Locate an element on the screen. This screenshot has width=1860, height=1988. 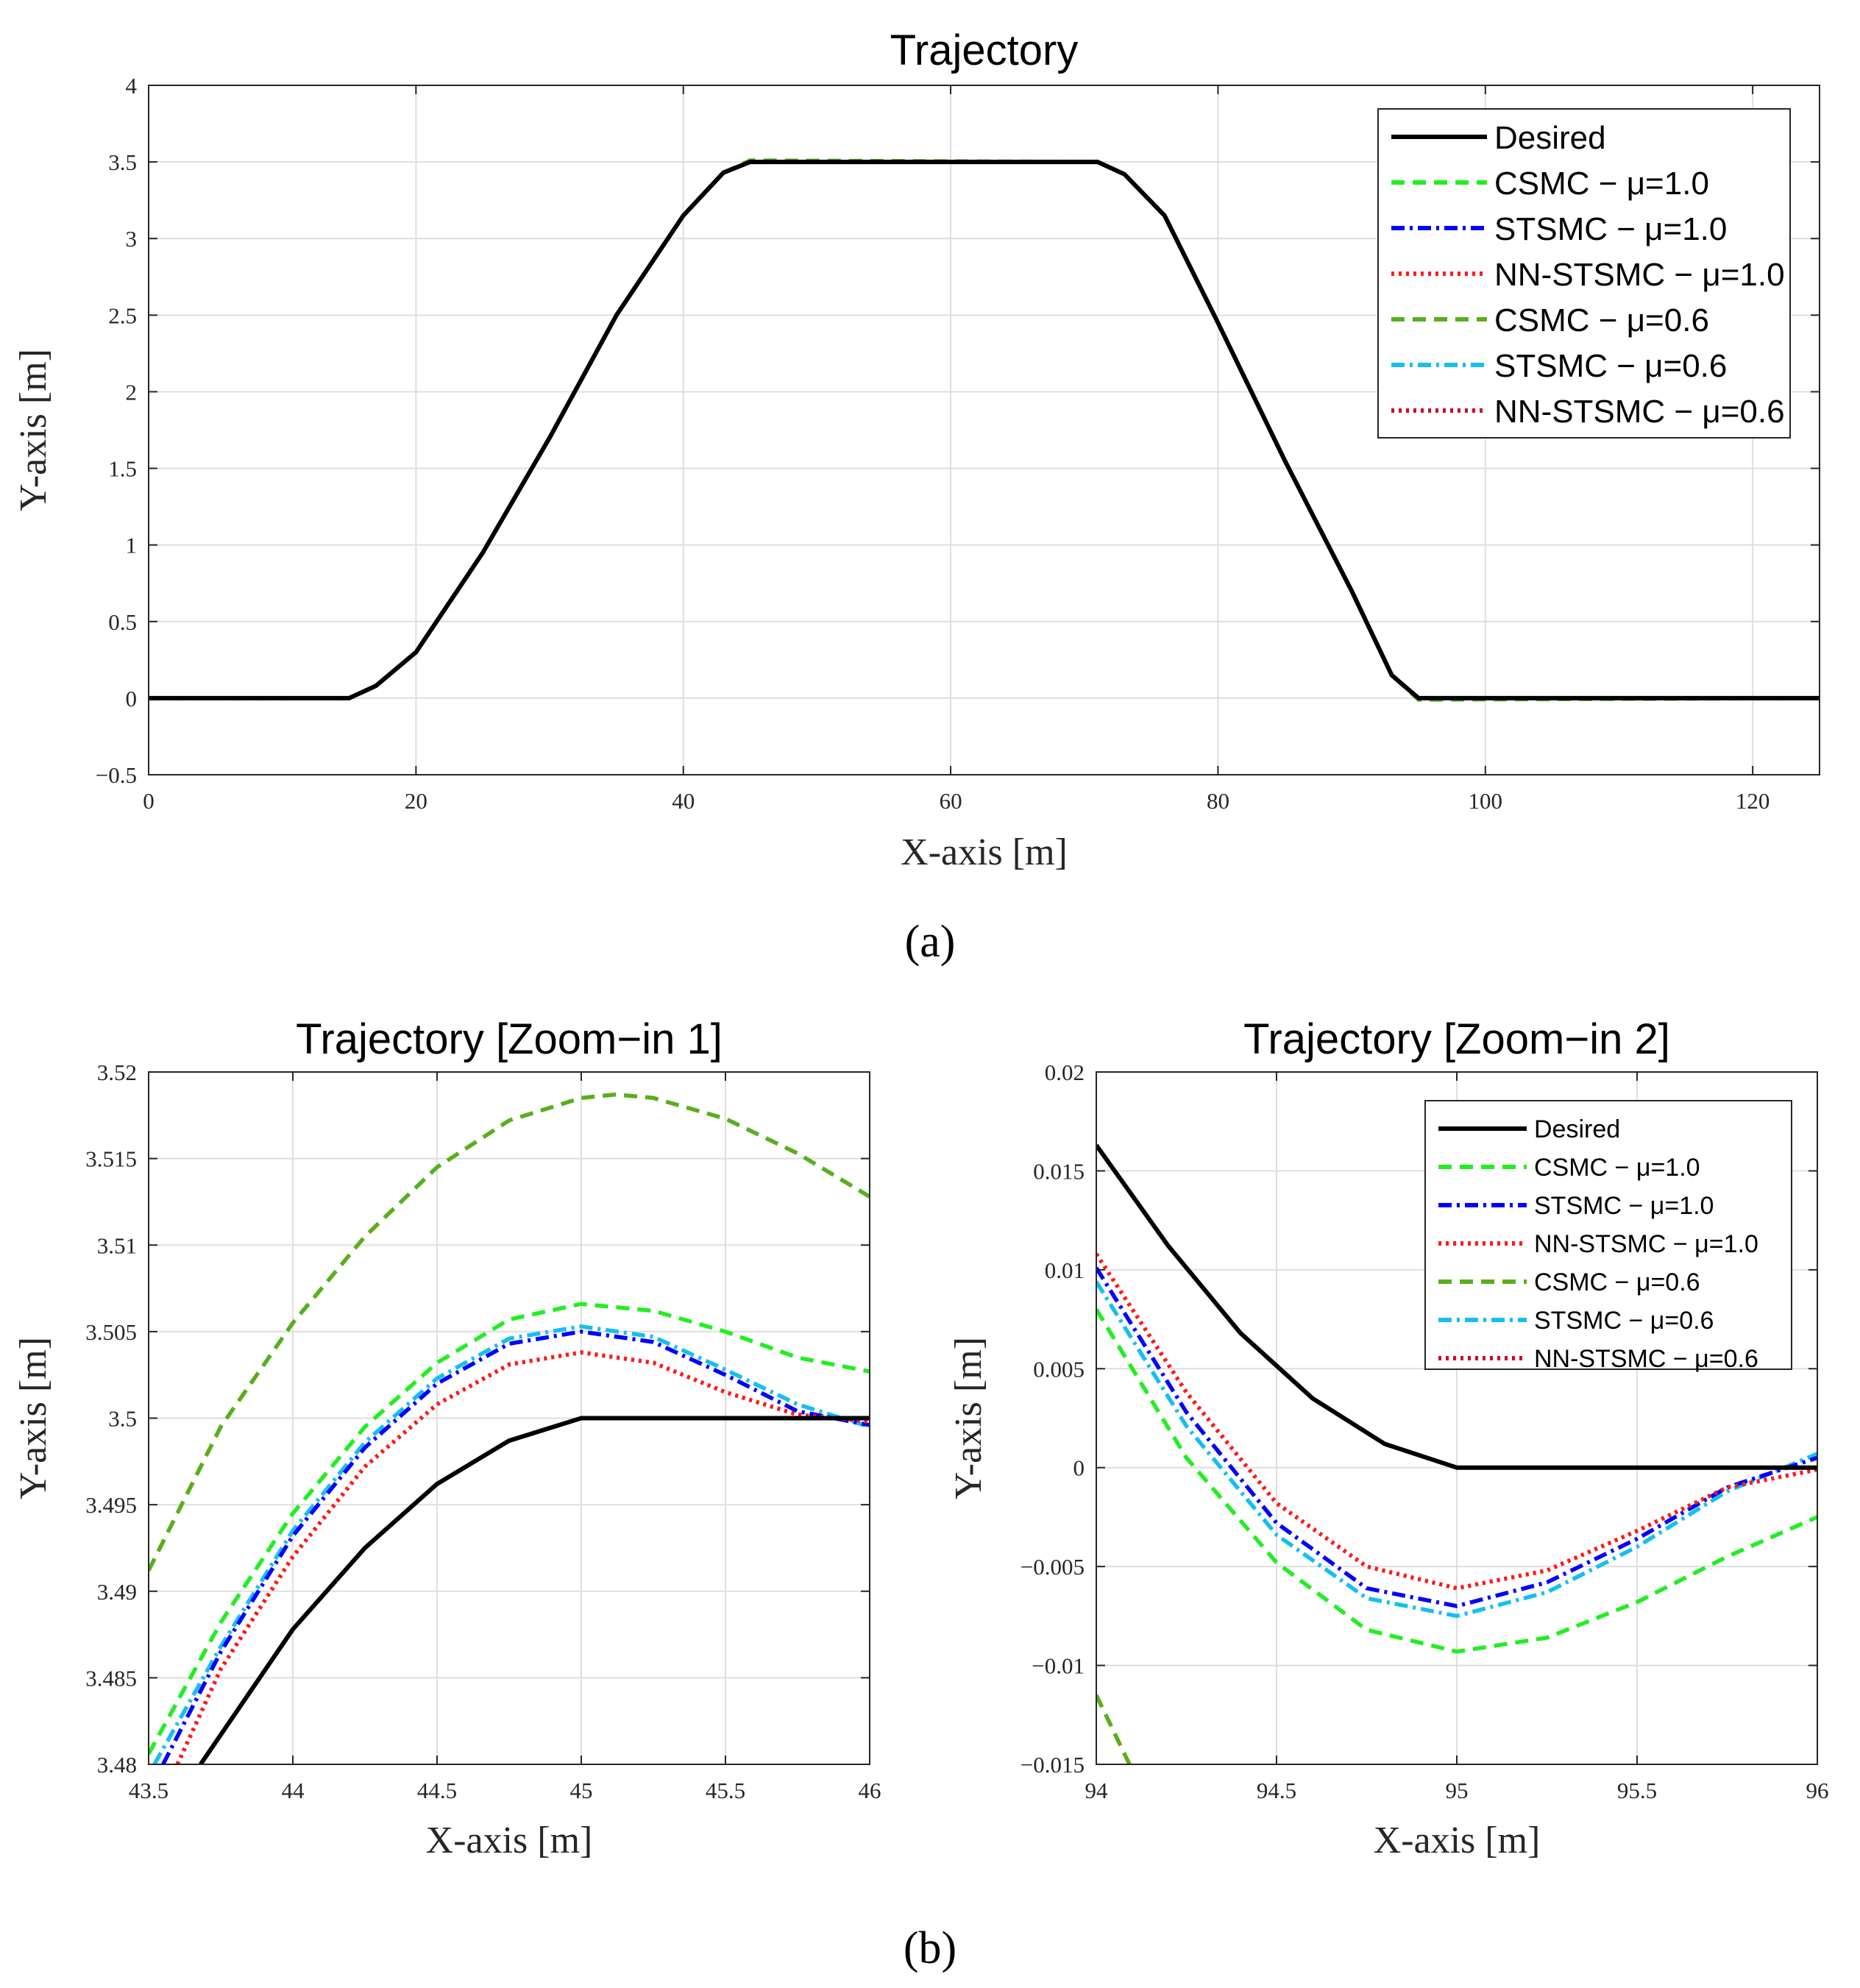
y-tick-label: 4 is located at coordinates (132, 86).